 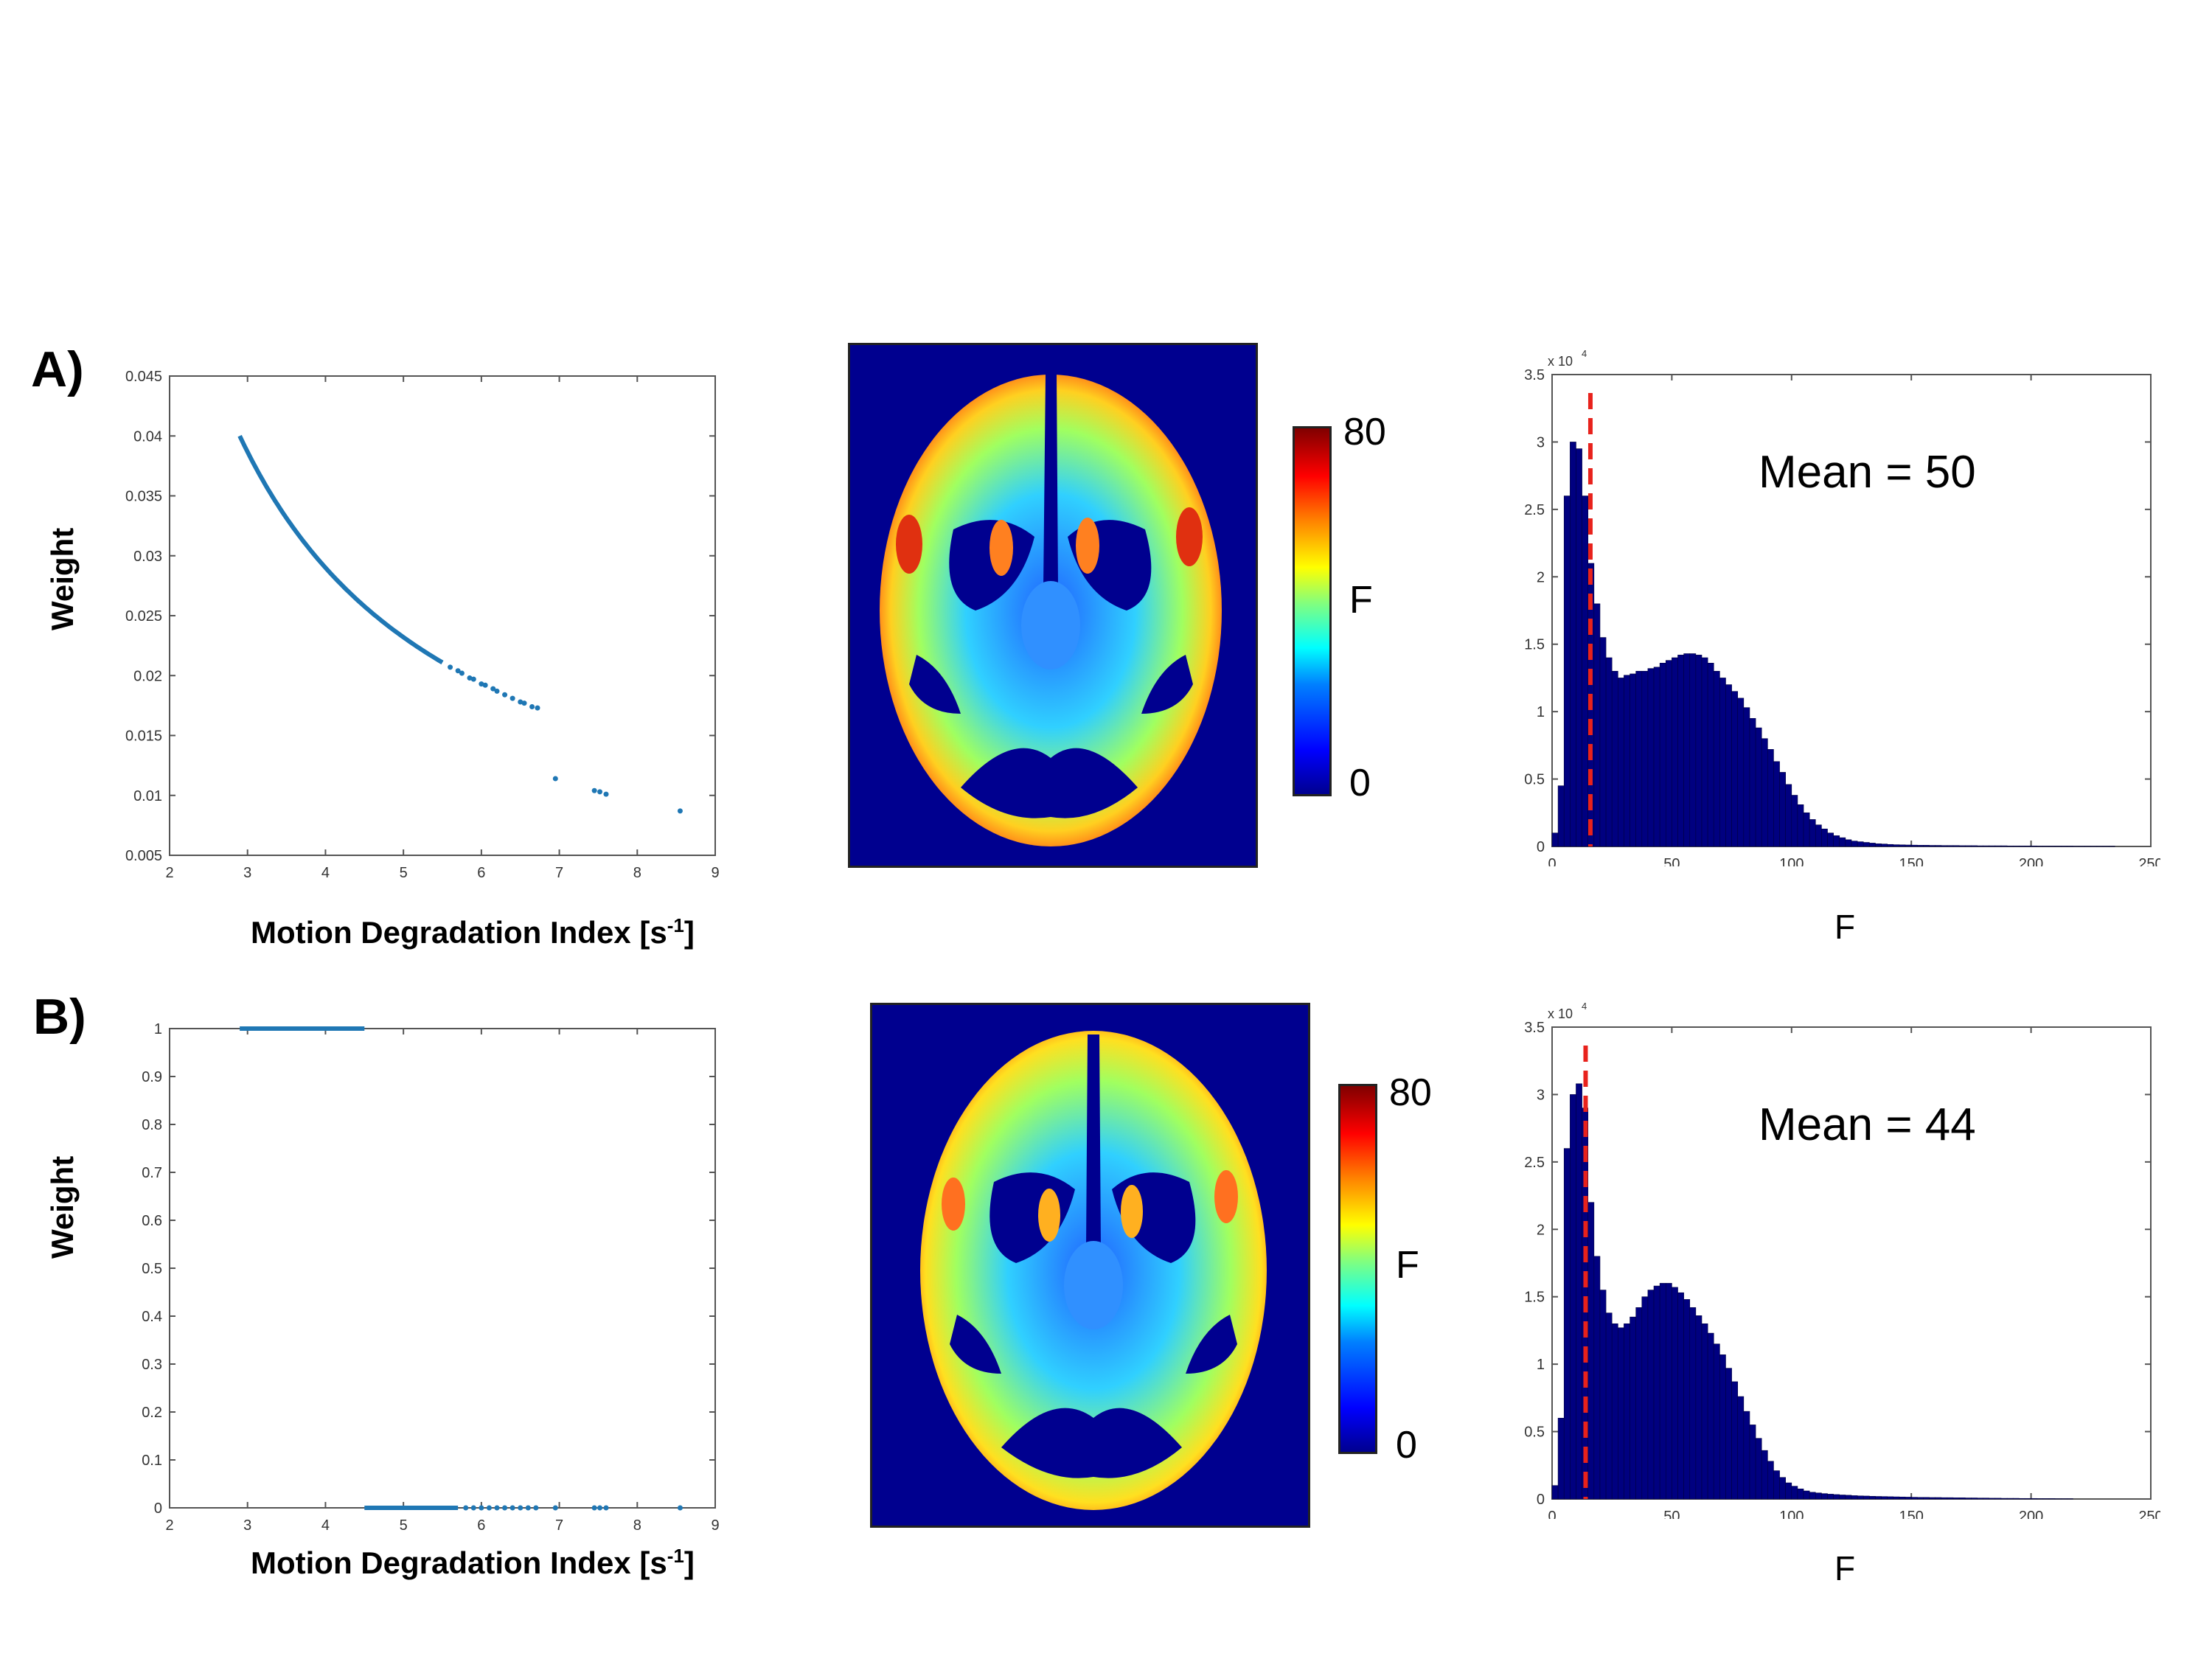 What do you see at coordinates (2031, 1514) in the screenshot?
I see `x-tick-label: 200` at bounding box center [2031, 1514].